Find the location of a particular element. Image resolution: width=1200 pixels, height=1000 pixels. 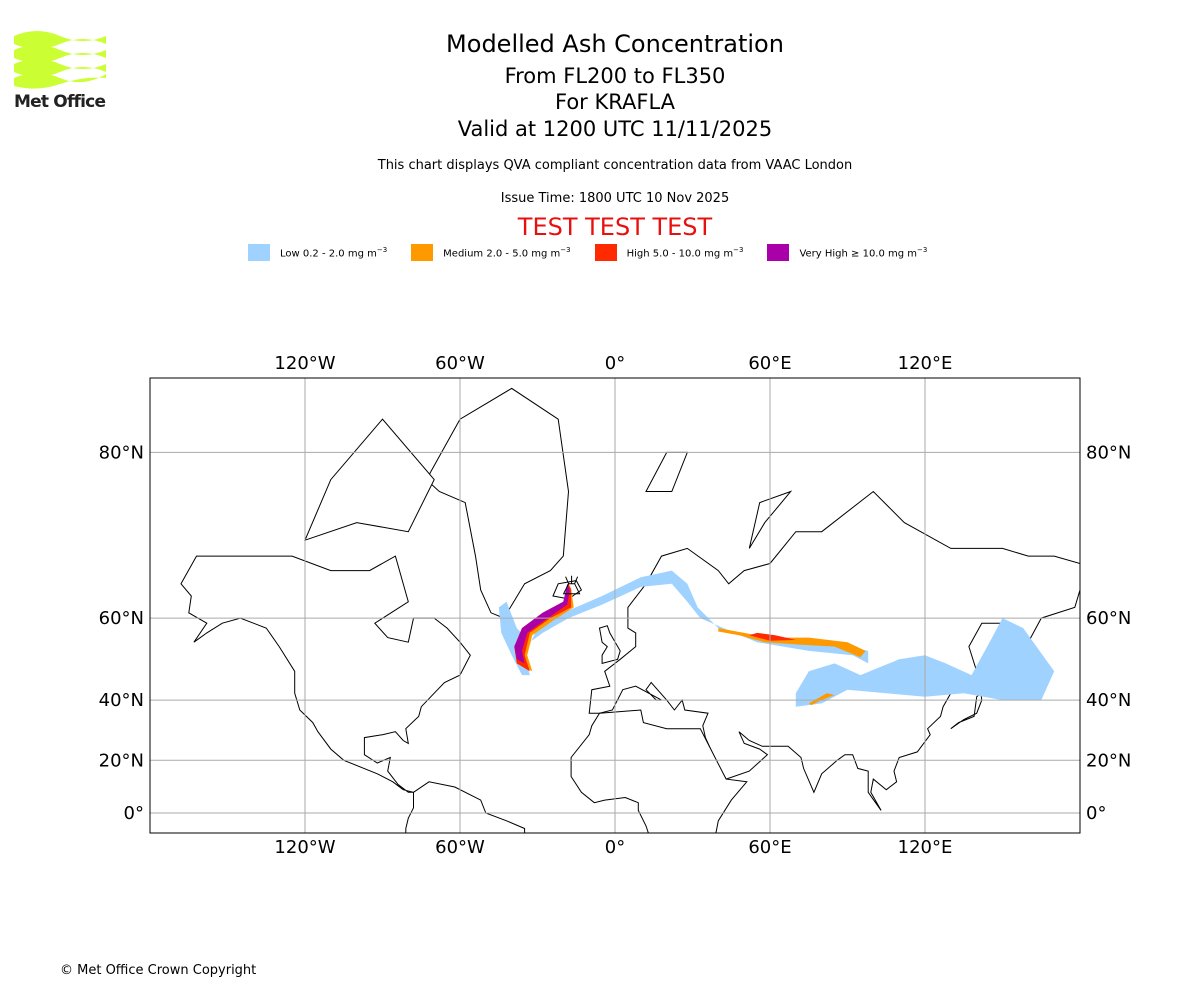

copyright: © Met Office Crown Copyright is located at coordinates (158, 970).